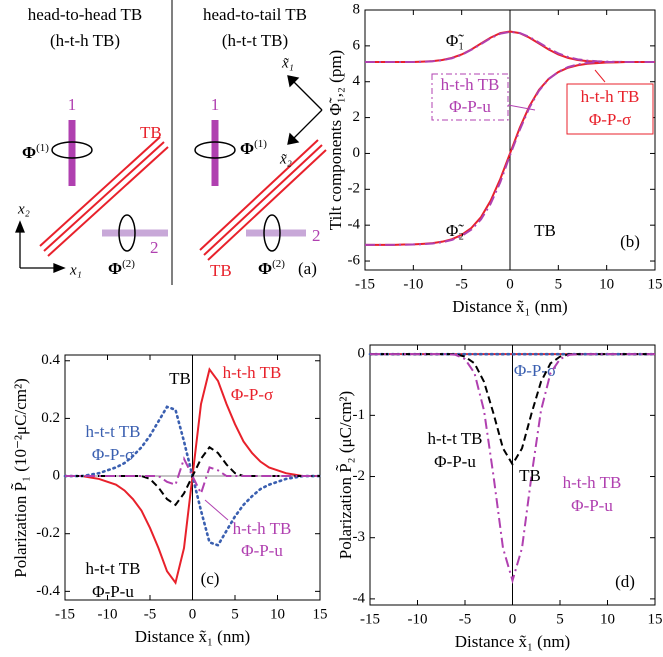  I want to click on y-tick-label: 6, so click(357, 45).